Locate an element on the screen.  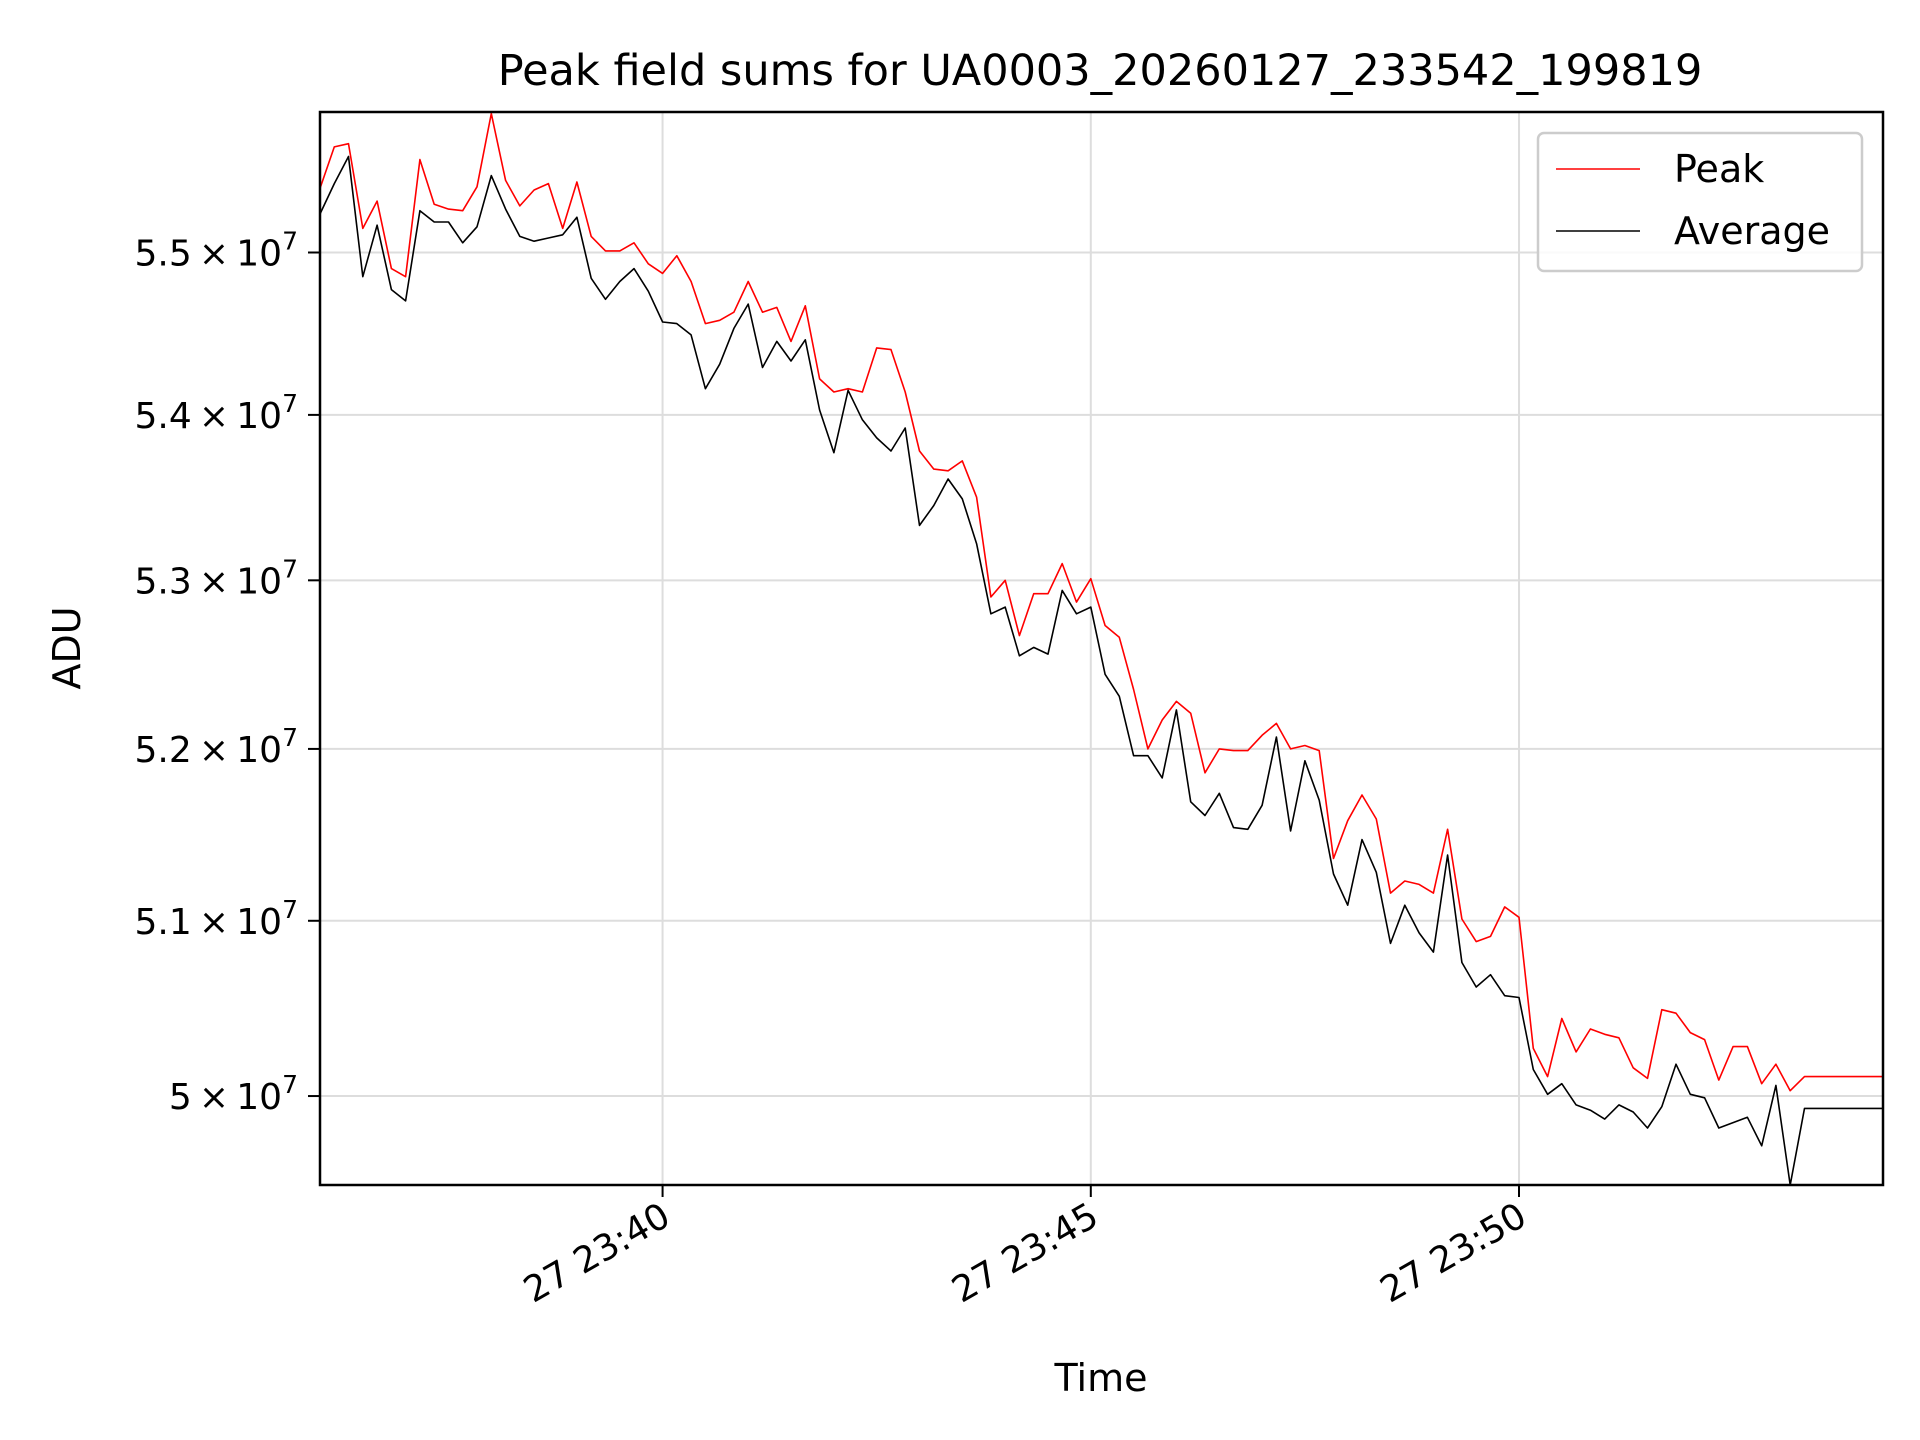
legend: Peak Average is located at coordinates (1700, 202).